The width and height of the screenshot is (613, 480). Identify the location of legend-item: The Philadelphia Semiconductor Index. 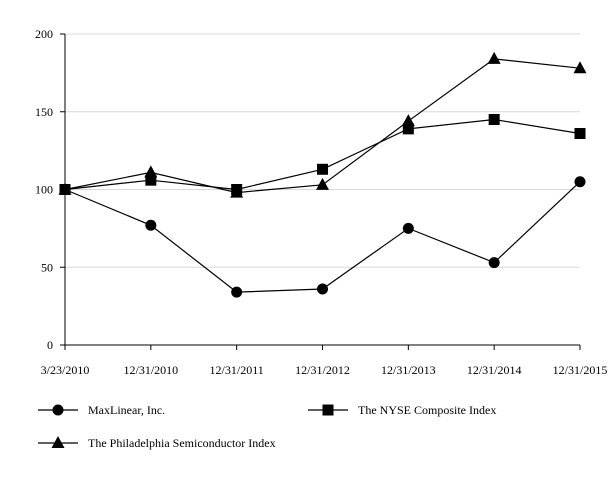
(157, 443).